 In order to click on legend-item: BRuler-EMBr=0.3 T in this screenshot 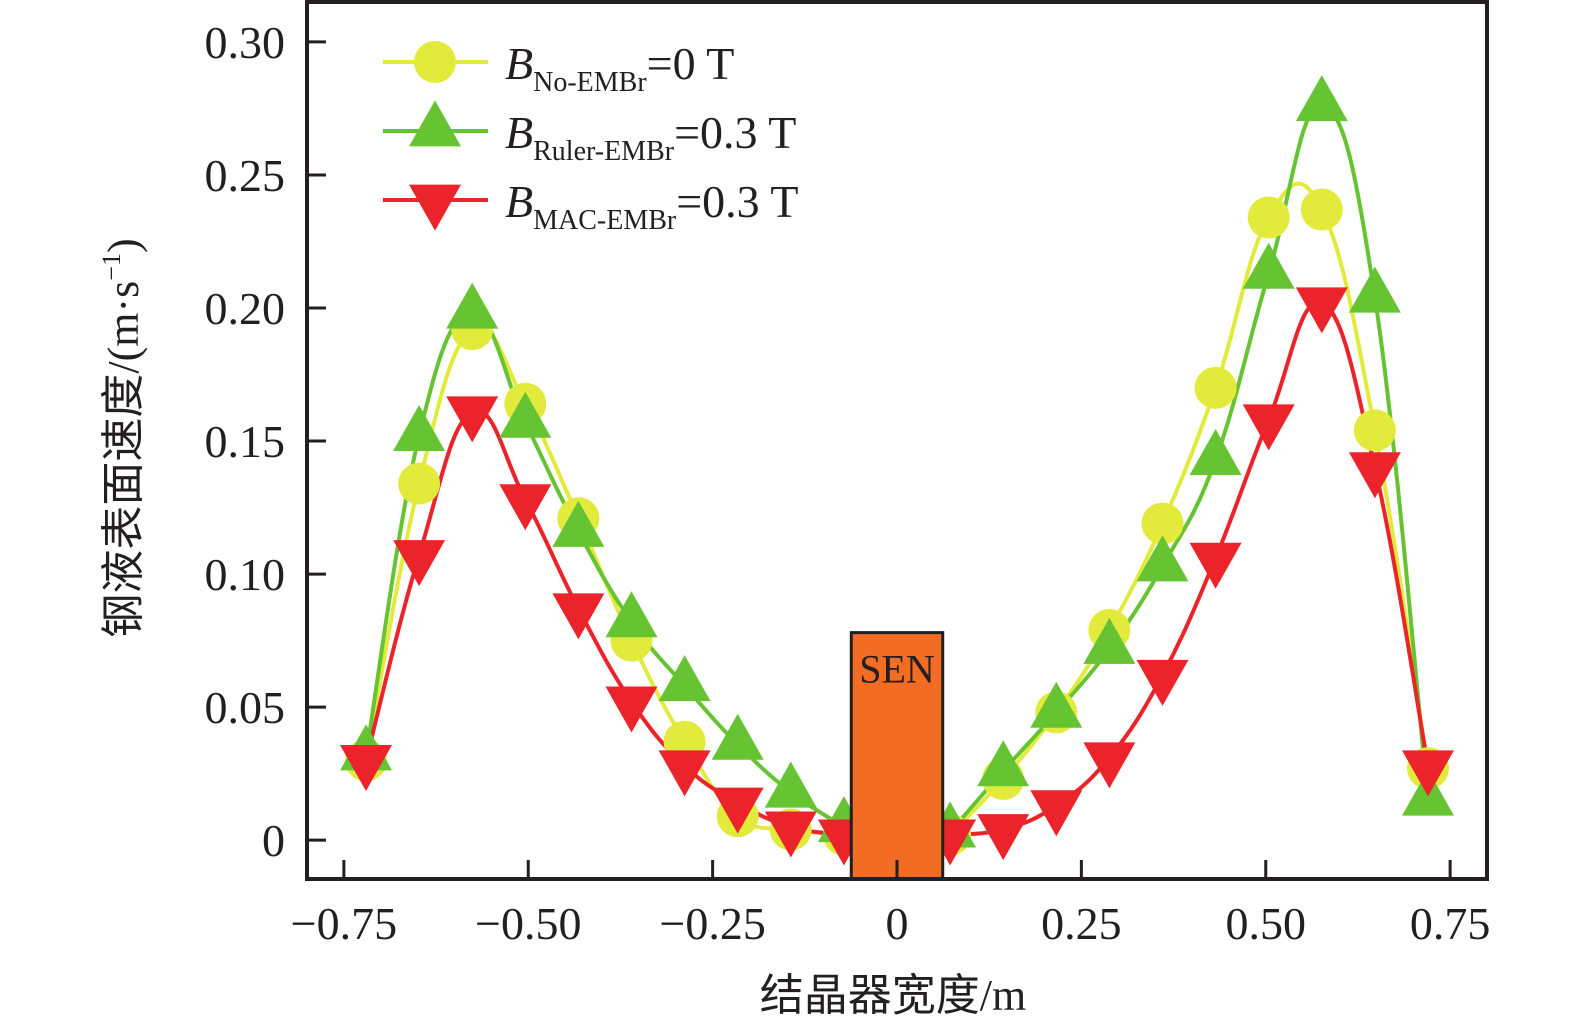, I will do `click(589, 133)`.